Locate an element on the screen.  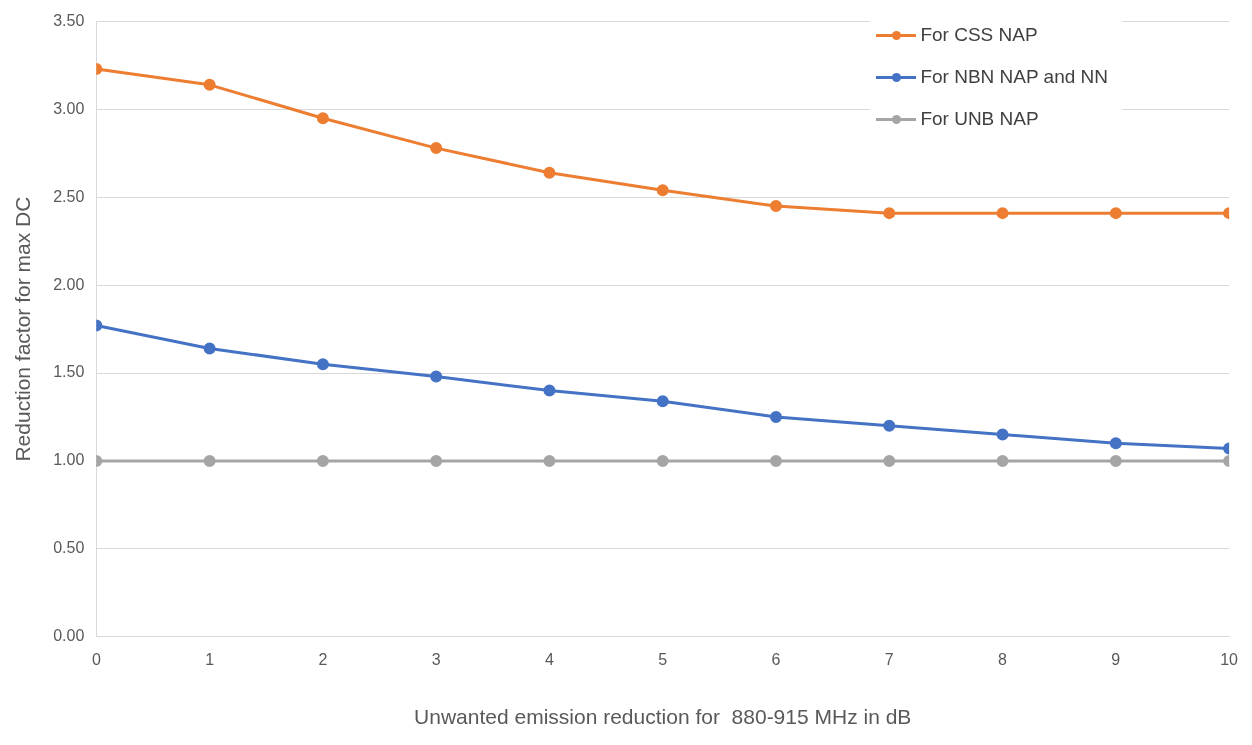
x-tick-label: 3 is located at coordinates (436, 659).